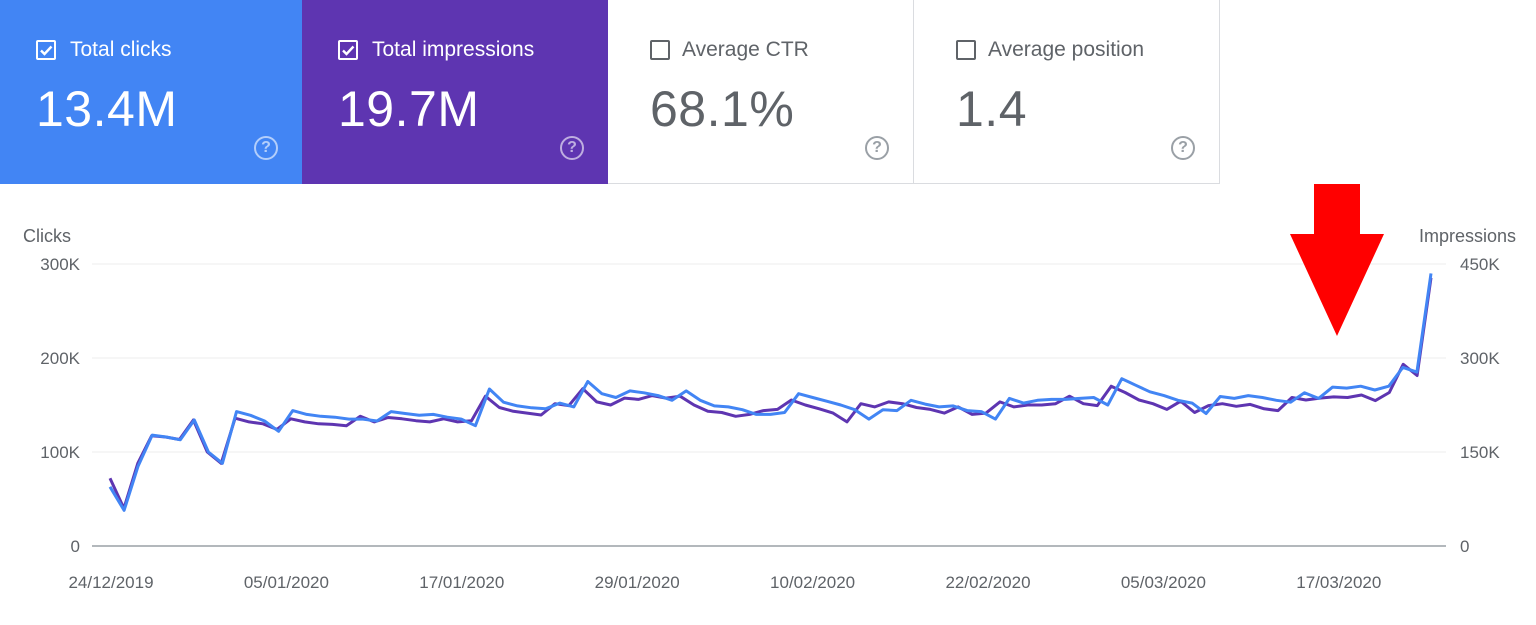 The width and height of the screenshot is (1536, 625). What do you see at coordinates (1480, 264) in the screenshot?
I see `right-tick-label: 450K` at bounding box center [1480, 264].